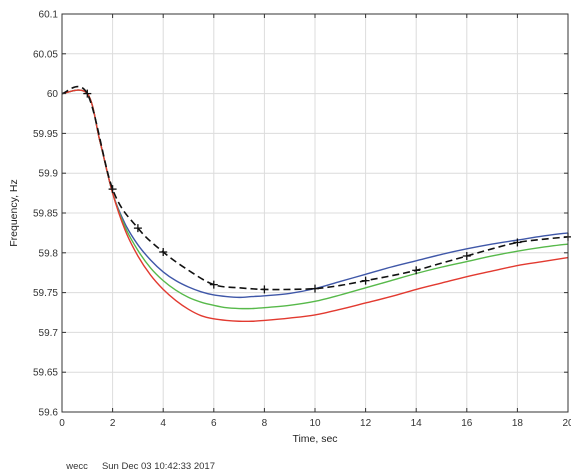  What do you see at coordinates (566, 423) in the screenshot?
I see `x-tick-label: 20` at bounding box center [566, 423].